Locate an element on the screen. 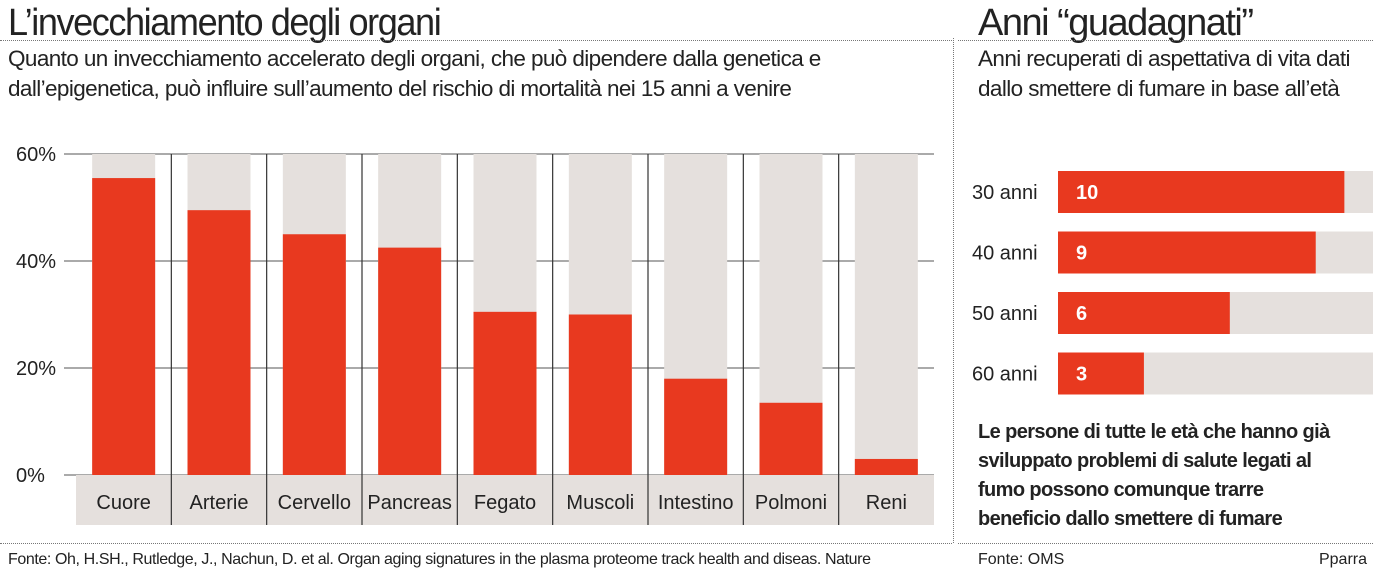 This screenshot has height=581, width=1373. y-tick-label: 40% is located at coordinates (36, 262).